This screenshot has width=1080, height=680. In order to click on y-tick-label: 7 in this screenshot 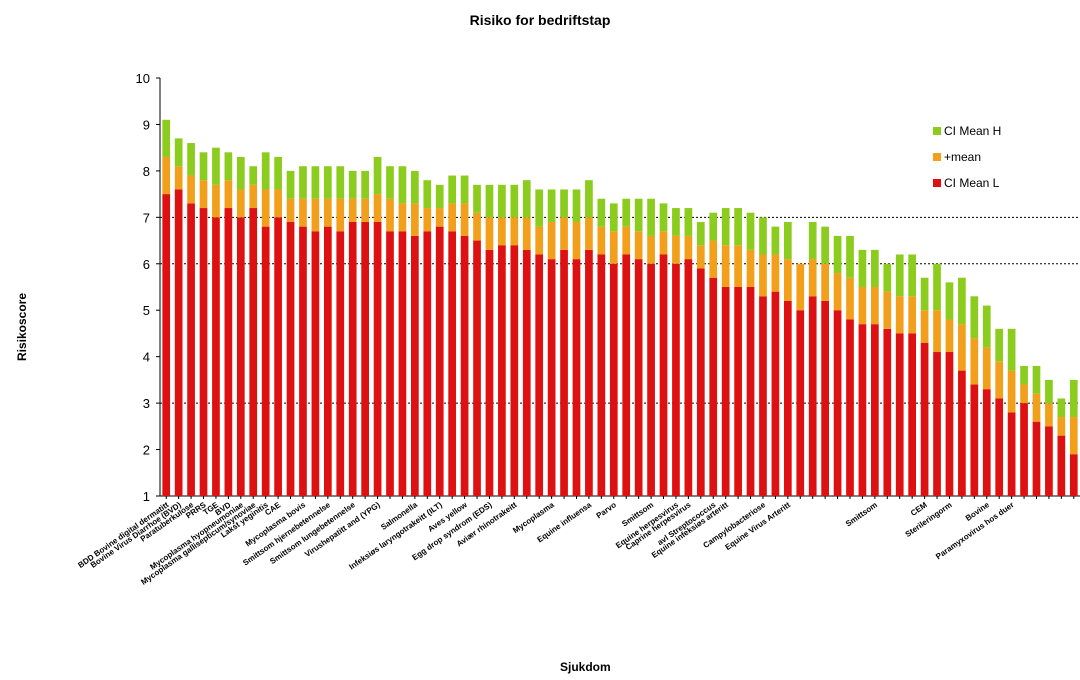, I will do `click(146, 217)`.